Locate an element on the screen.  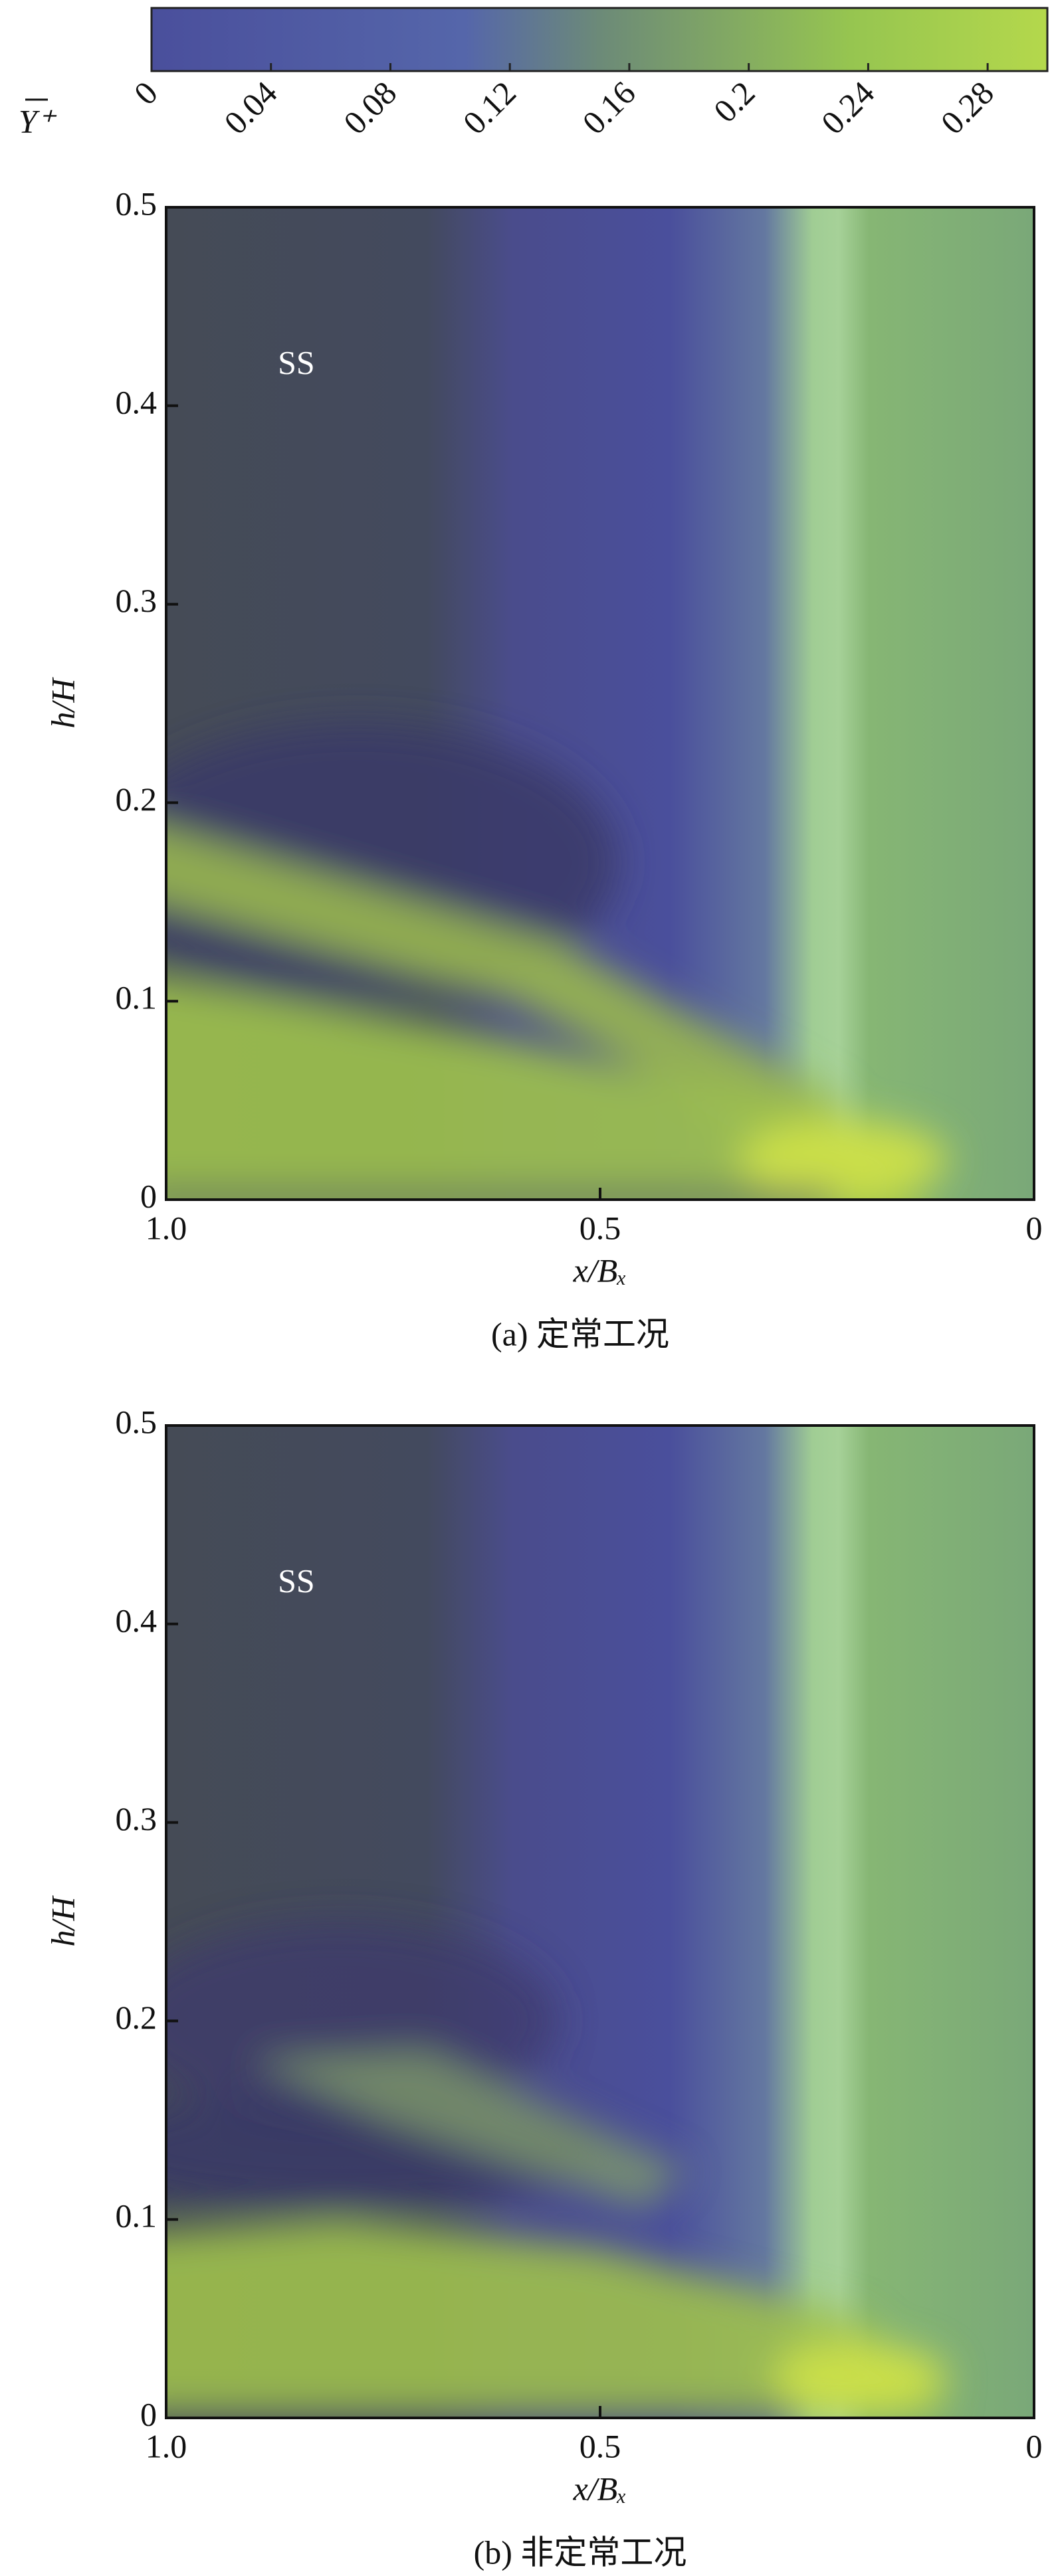
colorbar-tick-label: 0.2 is located at coordinates (734, 102).